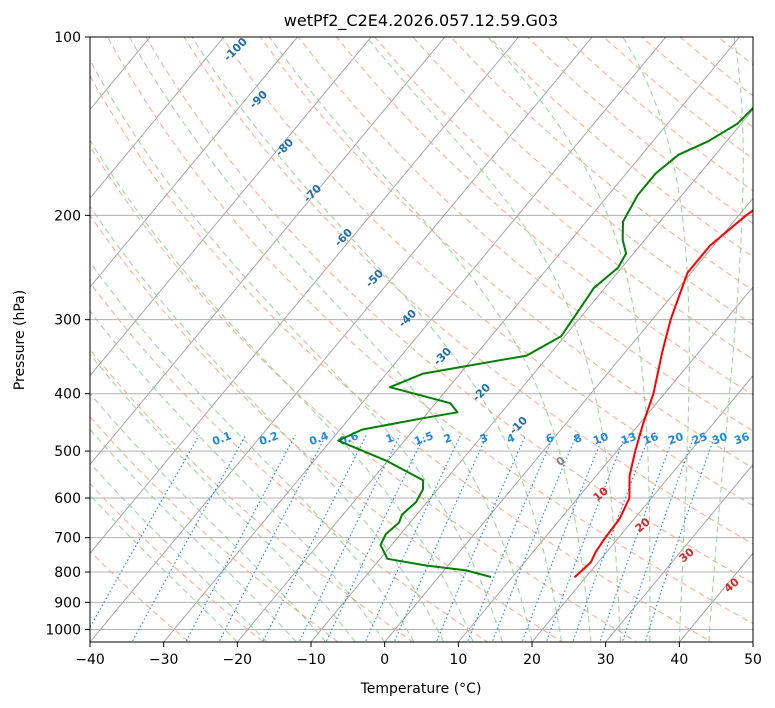 The width and height of the screenshot is (775, 708). Describe the element at coordinates (67, 452) in the screenshot. I see `y-tick-label: 500` at that location.